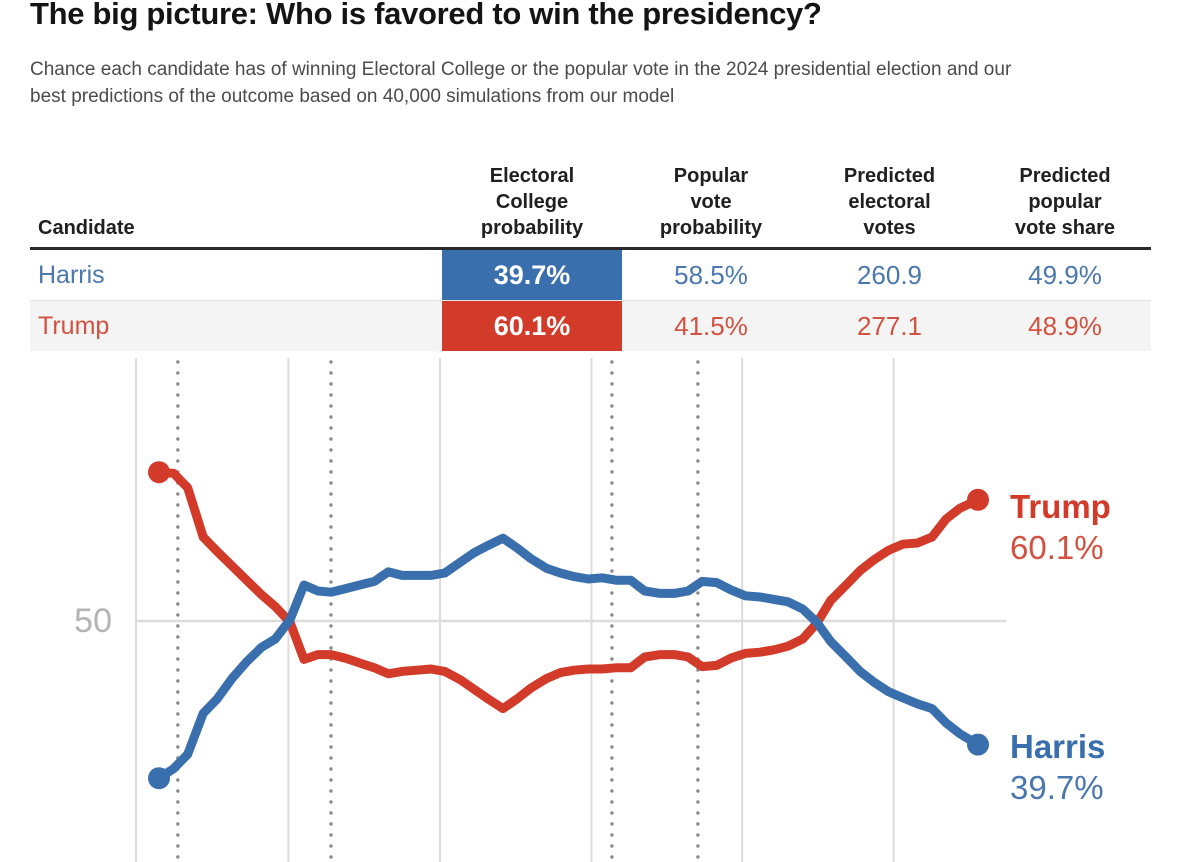  I want to click on trump-ec-probability-value: 60.1%, so click(532, 325).